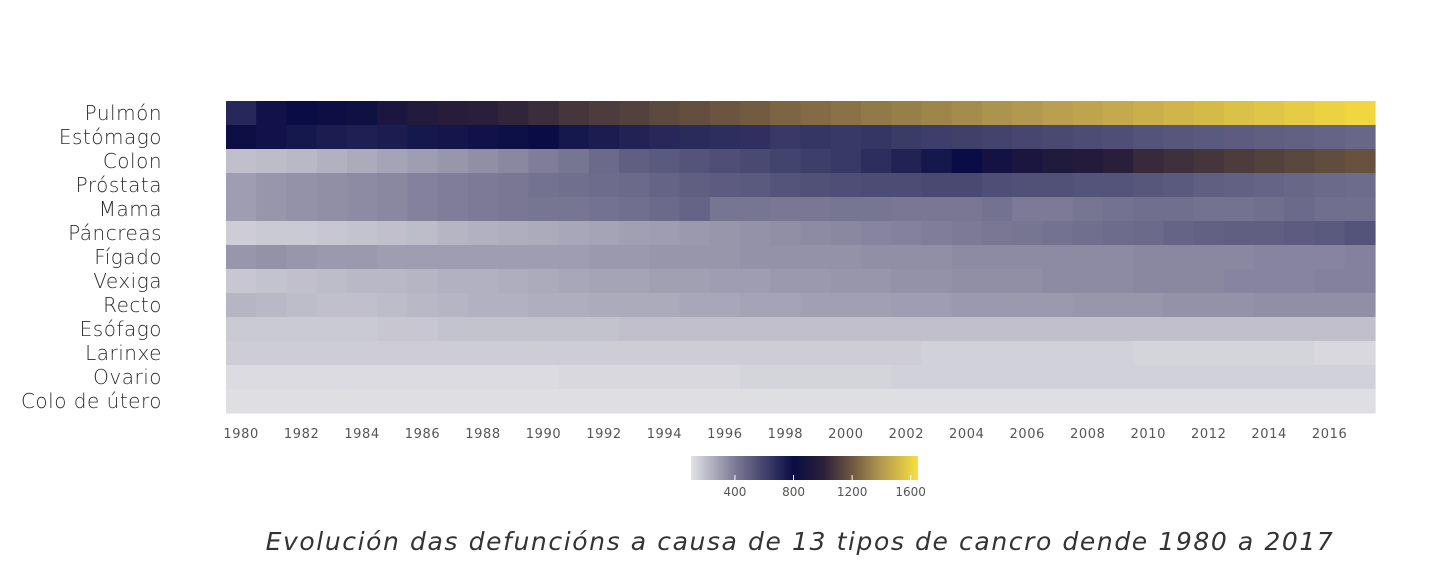 This screenshot has height=576, width=1440. I want to click on row-label: Pulmón, so click(123, 113).